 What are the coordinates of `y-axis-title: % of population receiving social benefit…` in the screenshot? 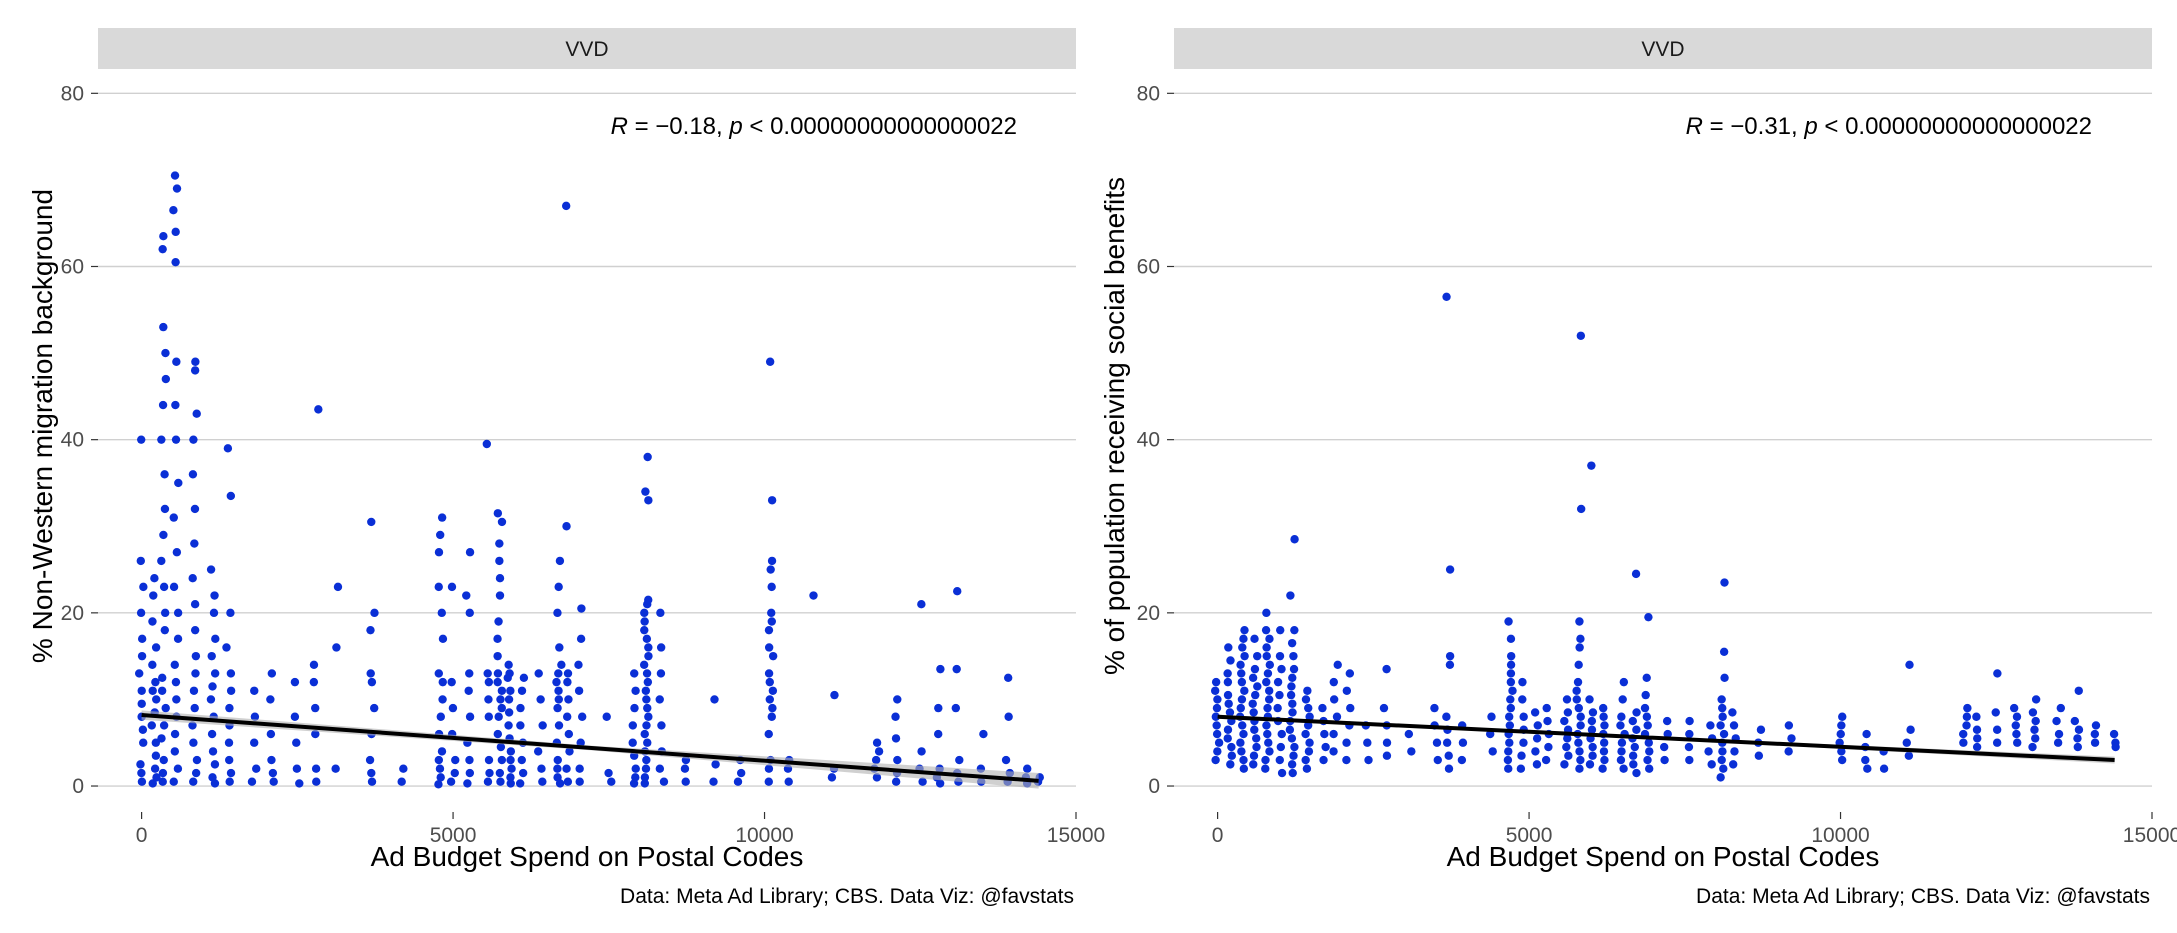 It's located at (1114, 426).